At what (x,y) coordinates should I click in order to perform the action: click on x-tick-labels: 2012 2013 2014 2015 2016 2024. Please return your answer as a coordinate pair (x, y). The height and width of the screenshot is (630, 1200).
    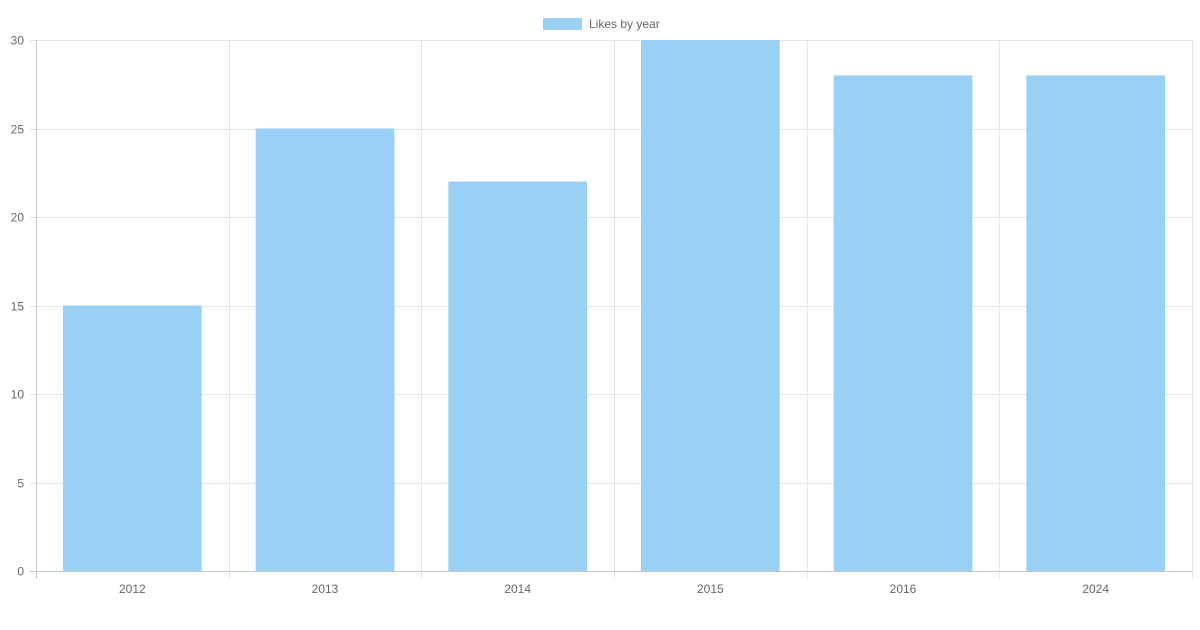
    Looking at the image, I should click on (614, 589).